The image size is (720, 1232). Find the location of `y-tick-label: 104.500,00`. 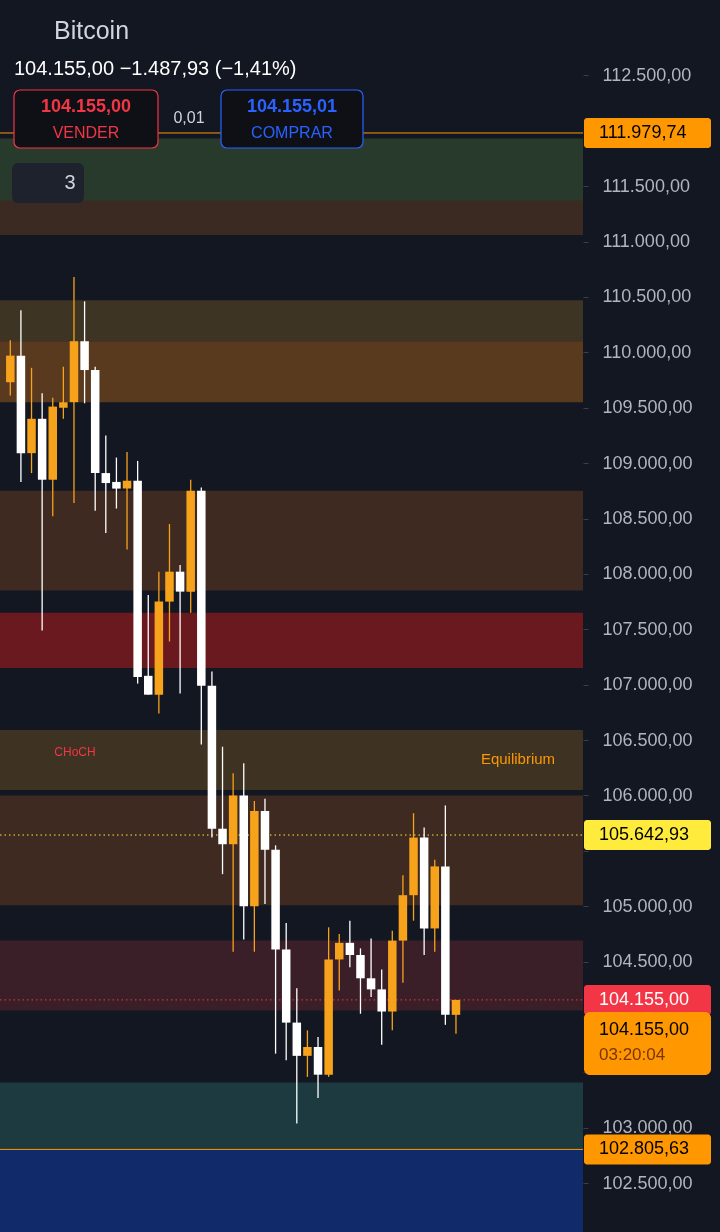

y-tick-label: 104.500,00 is located at coordinates (647, 961).